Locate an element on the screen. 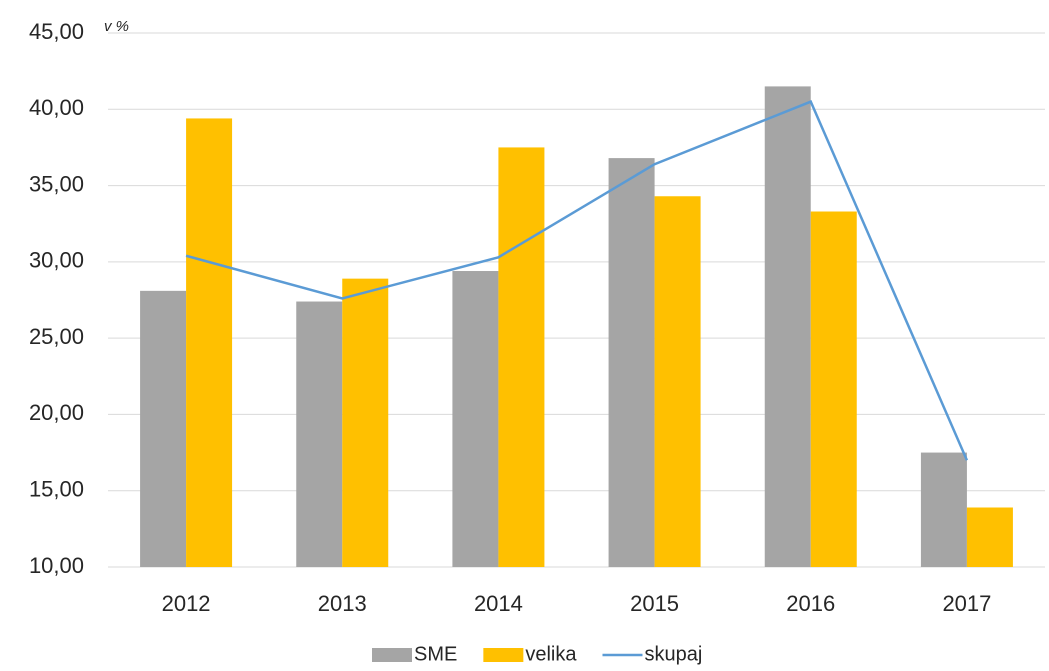 This screenshot has width=1049, height=671. y-tick-label: 30,00 is located at coordinates (56, 260).